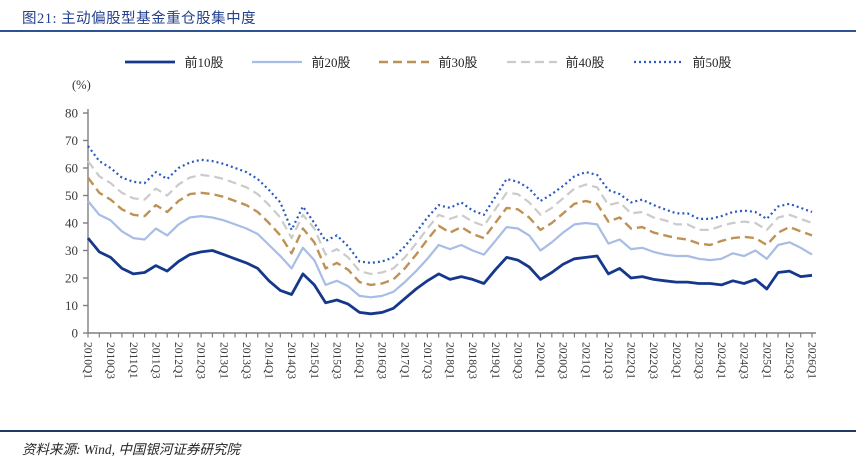 This screenshot has height=462, width=856. I want to click on x-tick-label: 2018Q1, so click(450, 360).